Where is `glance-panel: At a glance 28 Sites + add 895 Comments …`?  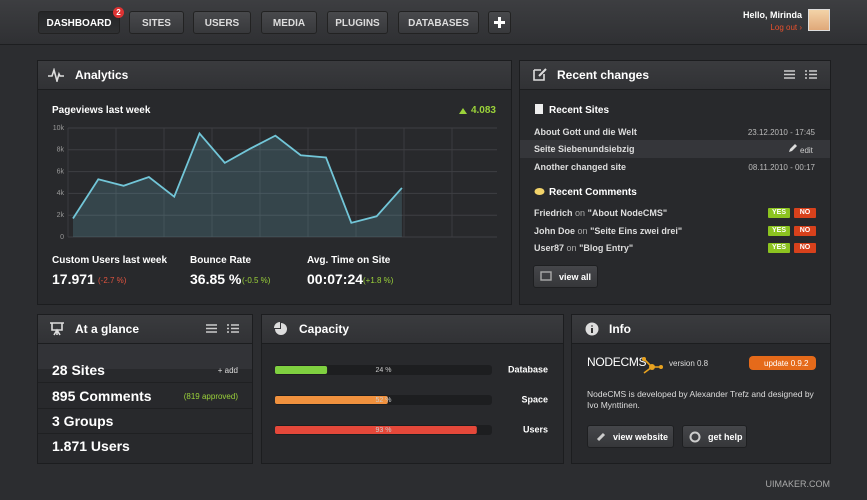
glance-panel: At a glance 28 Sites + add 895 Comments … is located at coordinates (145, 389).